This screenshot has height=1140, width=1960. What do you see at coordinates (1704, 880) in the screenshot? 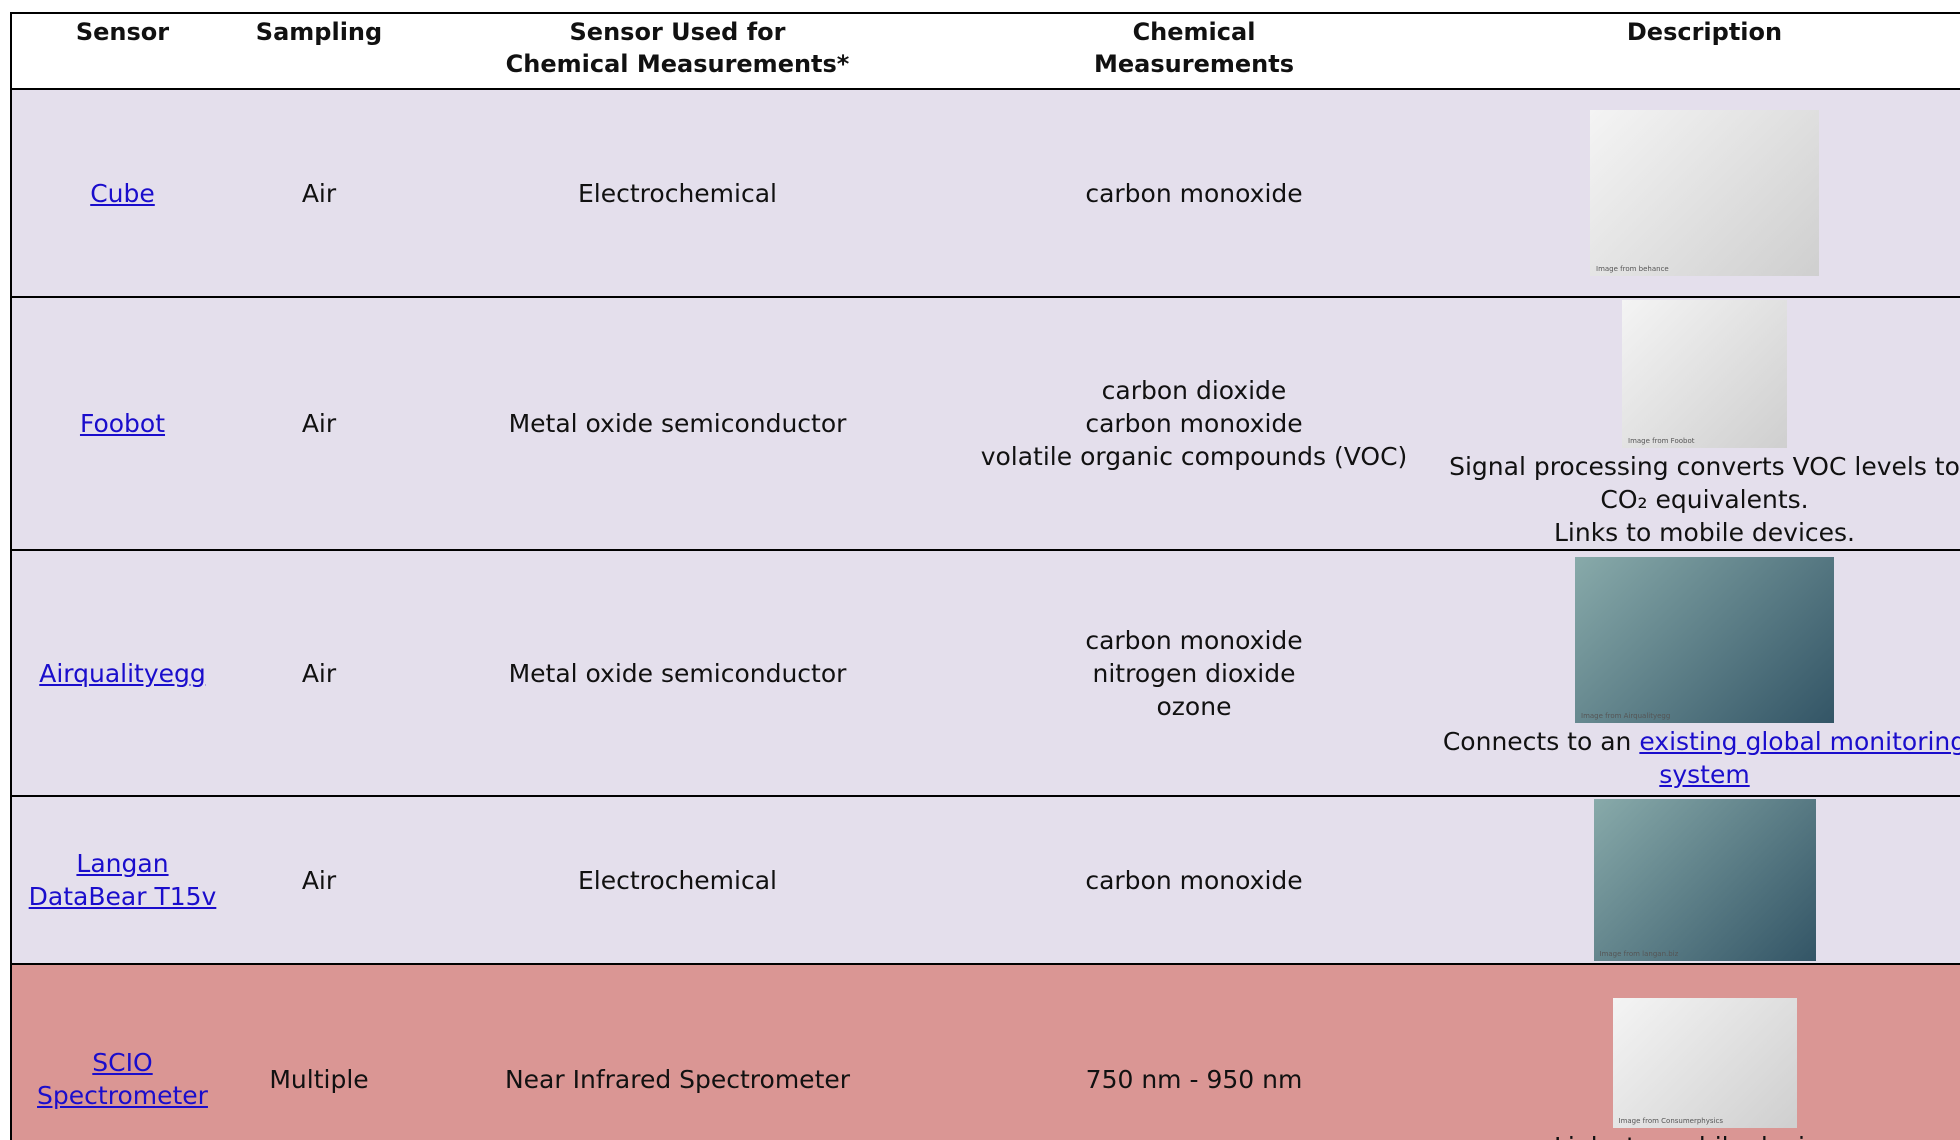
I see `product-image: Image from langan.biz` at bounding box center [1704, 880].